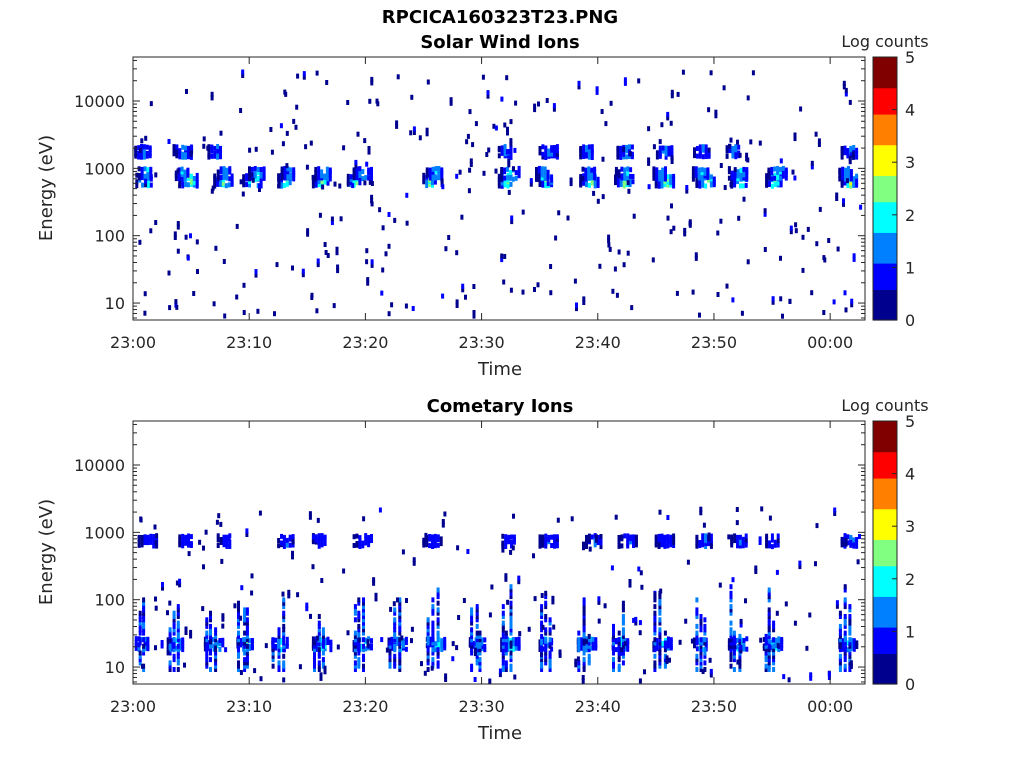 Image resolution: width=1024 pixels, height=768 pixels. What do you see at coordinates (365, 706) in the screenshot?
I see `x-tick-label: 23:20` at bounding box center [365, 706].